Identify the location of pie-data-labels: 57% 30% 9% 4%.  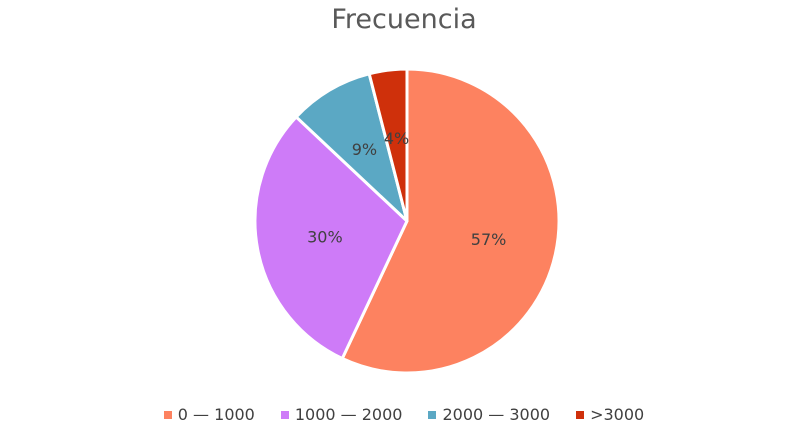
(406, 189).